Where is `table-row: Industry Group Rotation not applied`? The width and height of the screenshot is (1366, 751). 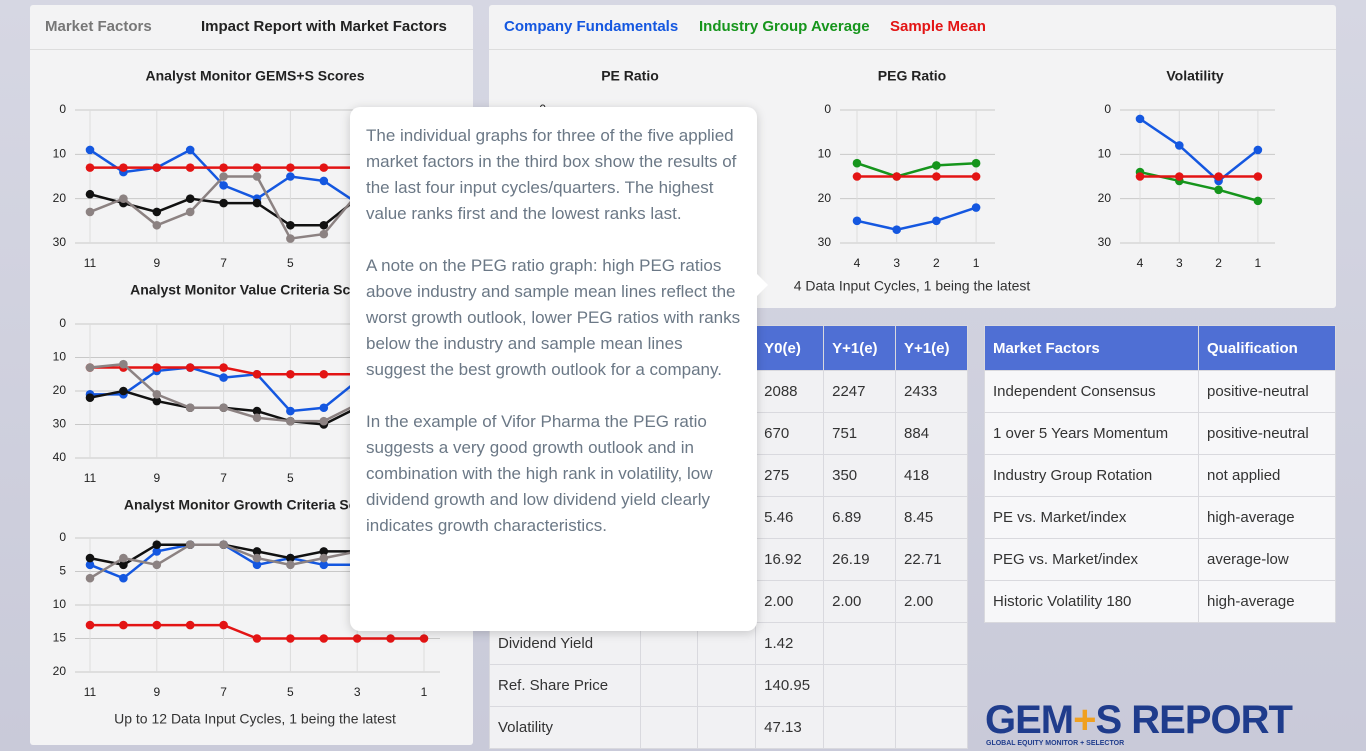 table-row: Industry Group Rotation not applied is located at coordinates (1160, 475).